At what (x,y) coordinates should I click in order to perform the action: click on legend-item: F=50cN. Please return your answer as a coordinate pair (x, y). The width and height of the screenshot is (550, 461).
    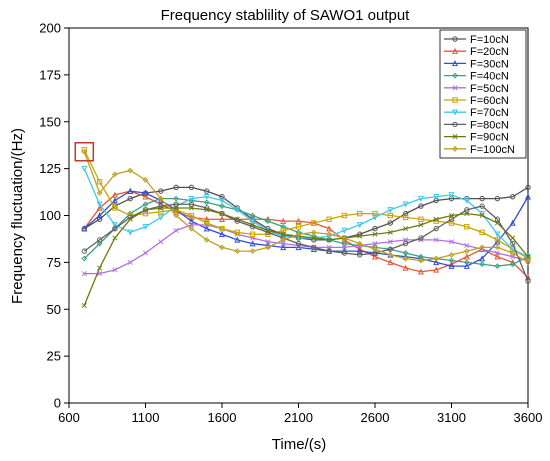
    Looking at the image, I should click on (476, 89).